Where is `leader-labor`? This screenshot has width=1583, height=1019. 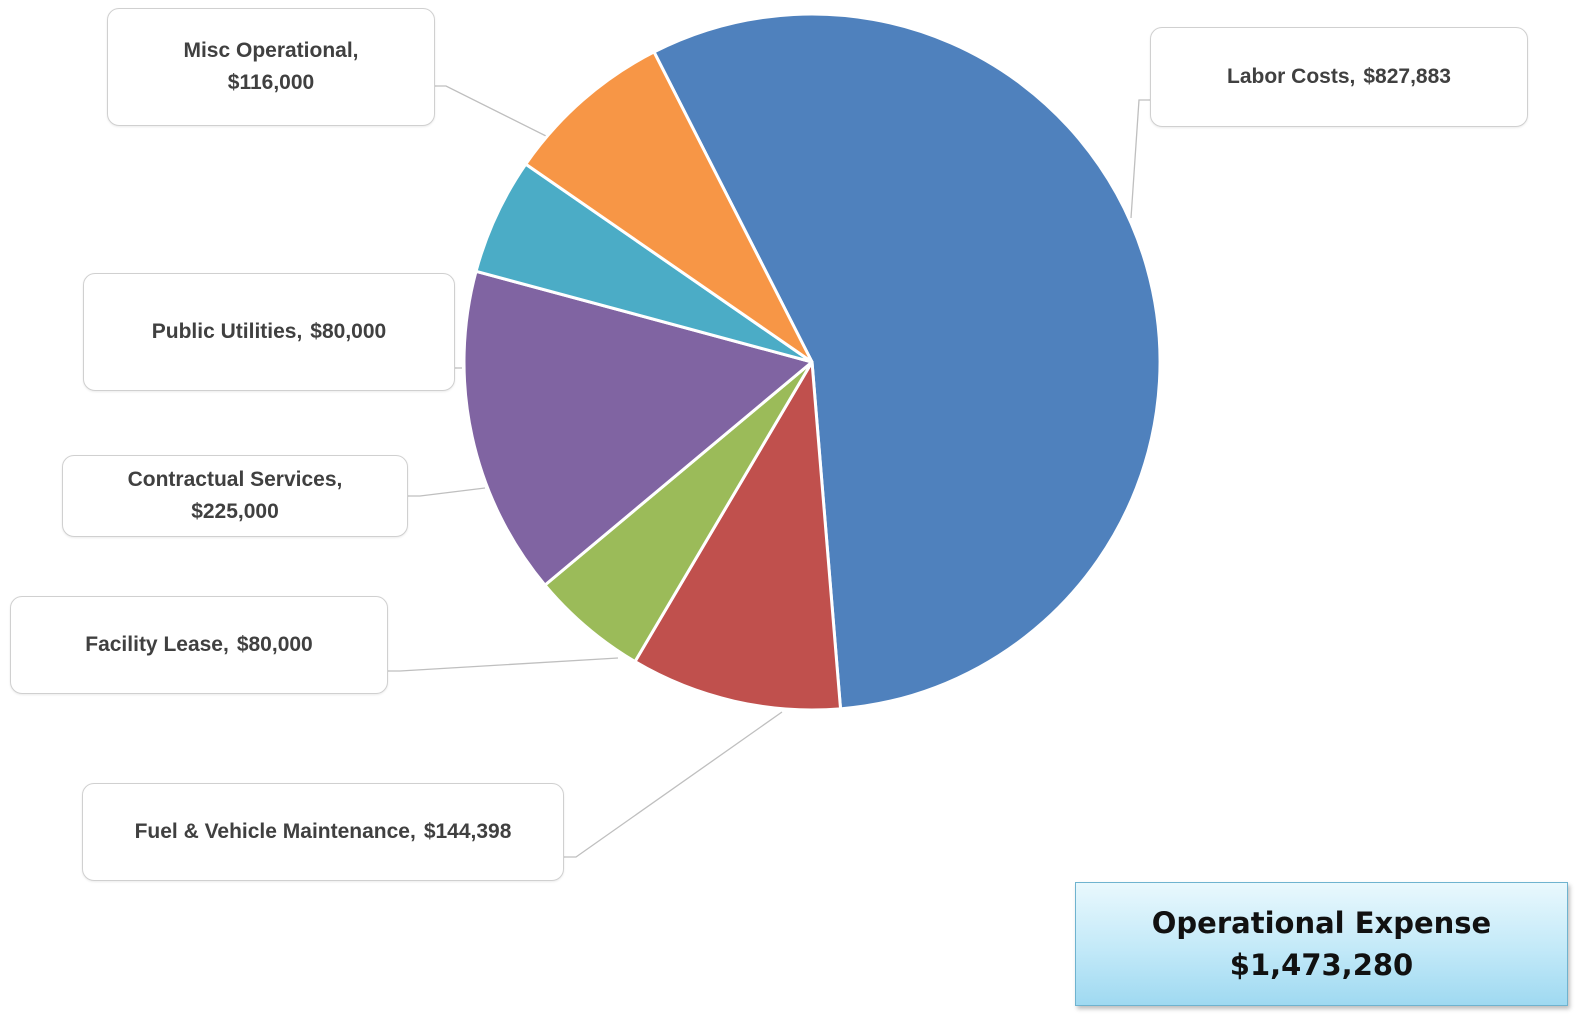
leader-labor is located at coordinates (1140, 159).